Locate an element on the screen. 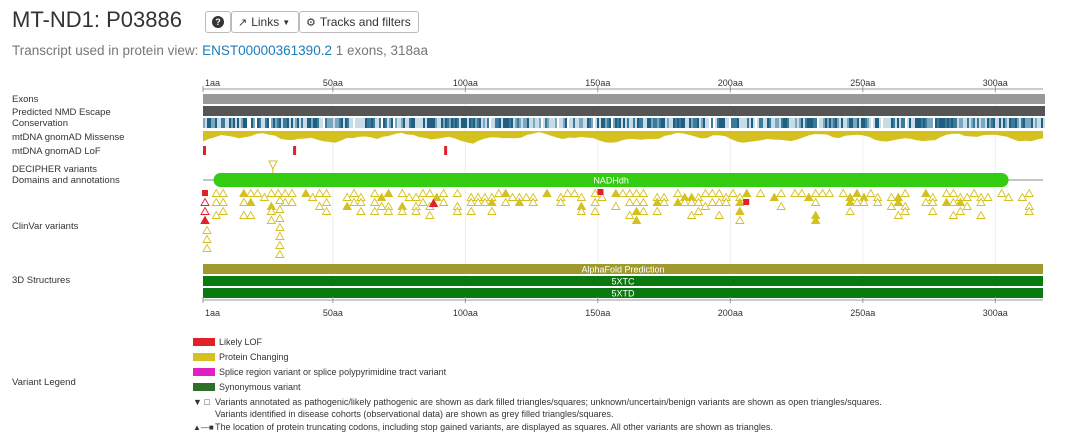  tracks-filters-button: ⚙ Tracks and filters is located at coordinates (359, 22).